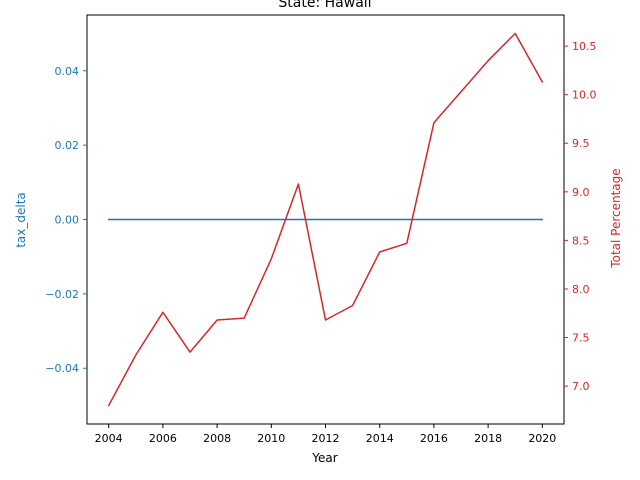 The image size is (640, 480). What do you see at coordinates (581, 143) in the screenshot?
I see `y-right-tick-label: 9.5` at bounding box center [581, 143].